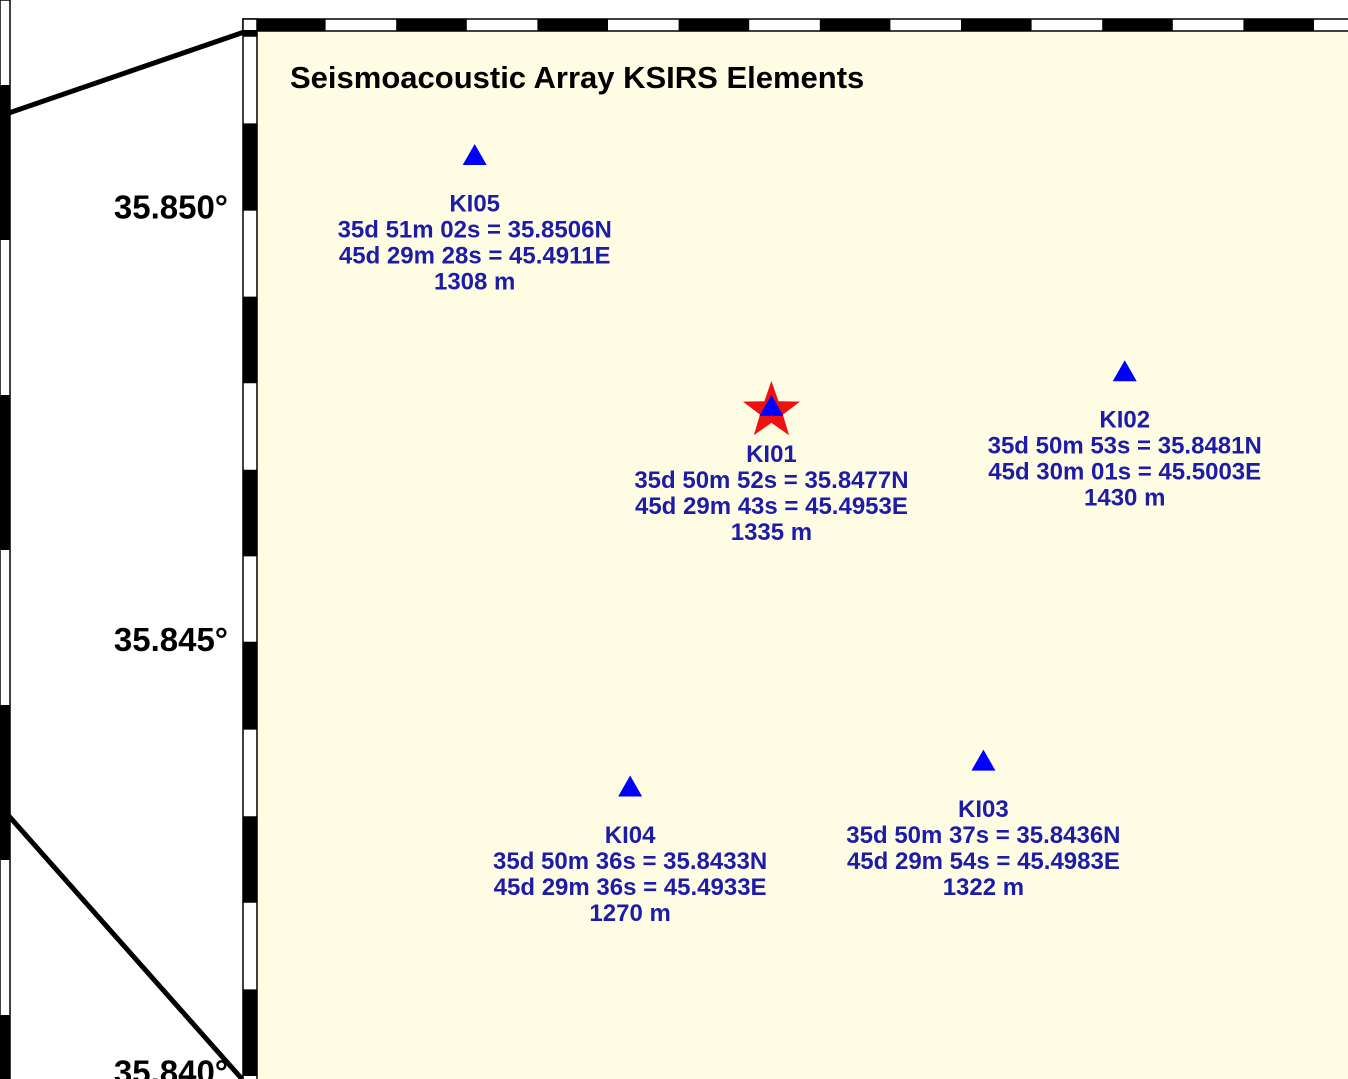 The height and width of the screenshot is (1079, 1348). I want to click on station-info: 35d 50m 37s = 35.8436N, so click(983, 835).